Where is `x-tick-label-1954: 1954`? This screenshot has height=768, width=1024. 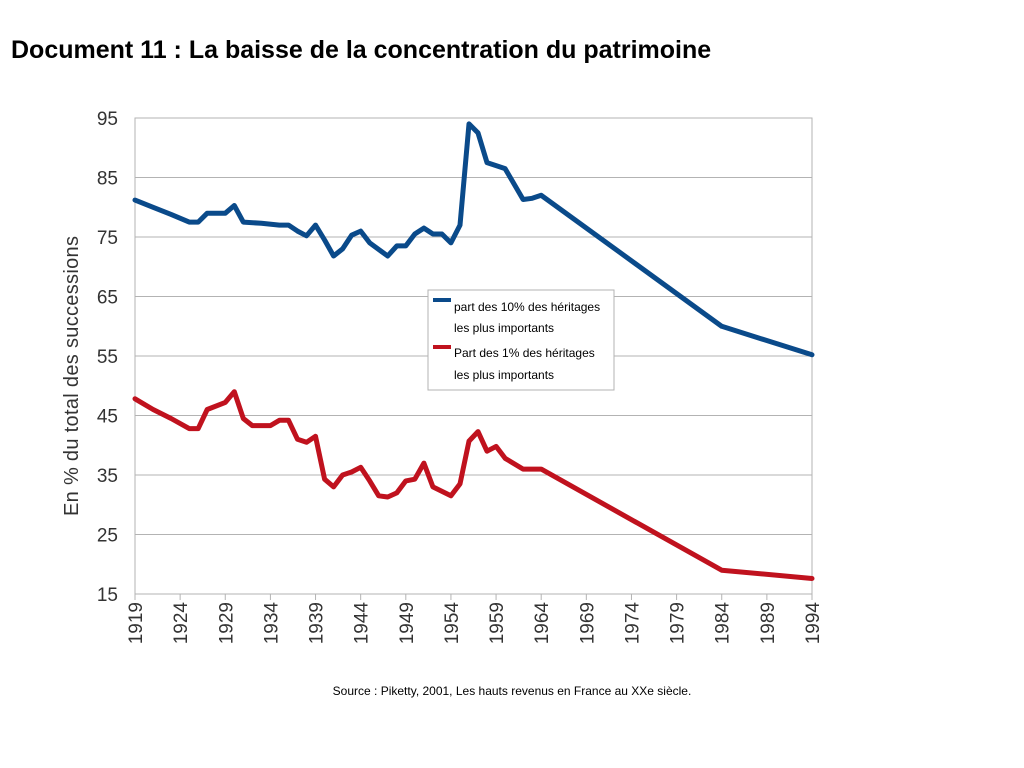
x-tick-label-1954: 1954 is located at coordinates (452, 623).